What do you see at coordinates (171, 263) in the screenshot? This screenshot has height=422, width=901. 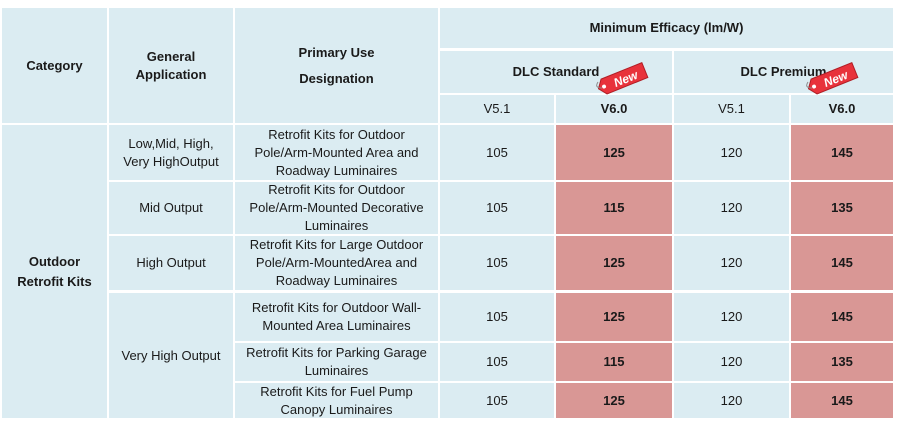 I see `general-application-cell: High Output` at bounding box center [171, 263].